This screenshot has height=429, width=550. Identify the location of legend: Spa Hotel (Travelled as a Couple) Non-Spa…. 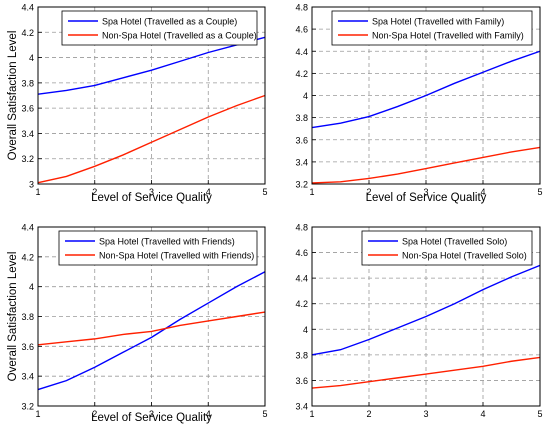
(159, 28).